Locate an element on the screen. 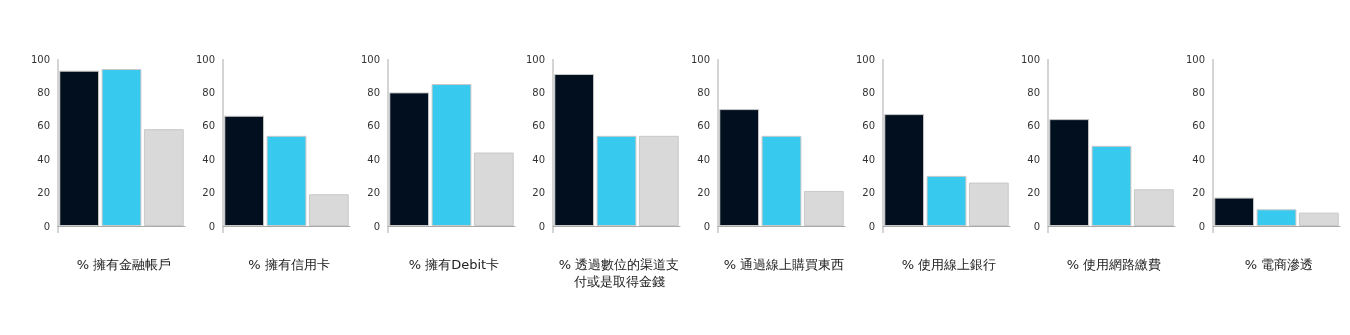 This screenshot has height=335, width=1350. x-axis-title: % 使用線上銀行 is located at coordinates (949, 264).